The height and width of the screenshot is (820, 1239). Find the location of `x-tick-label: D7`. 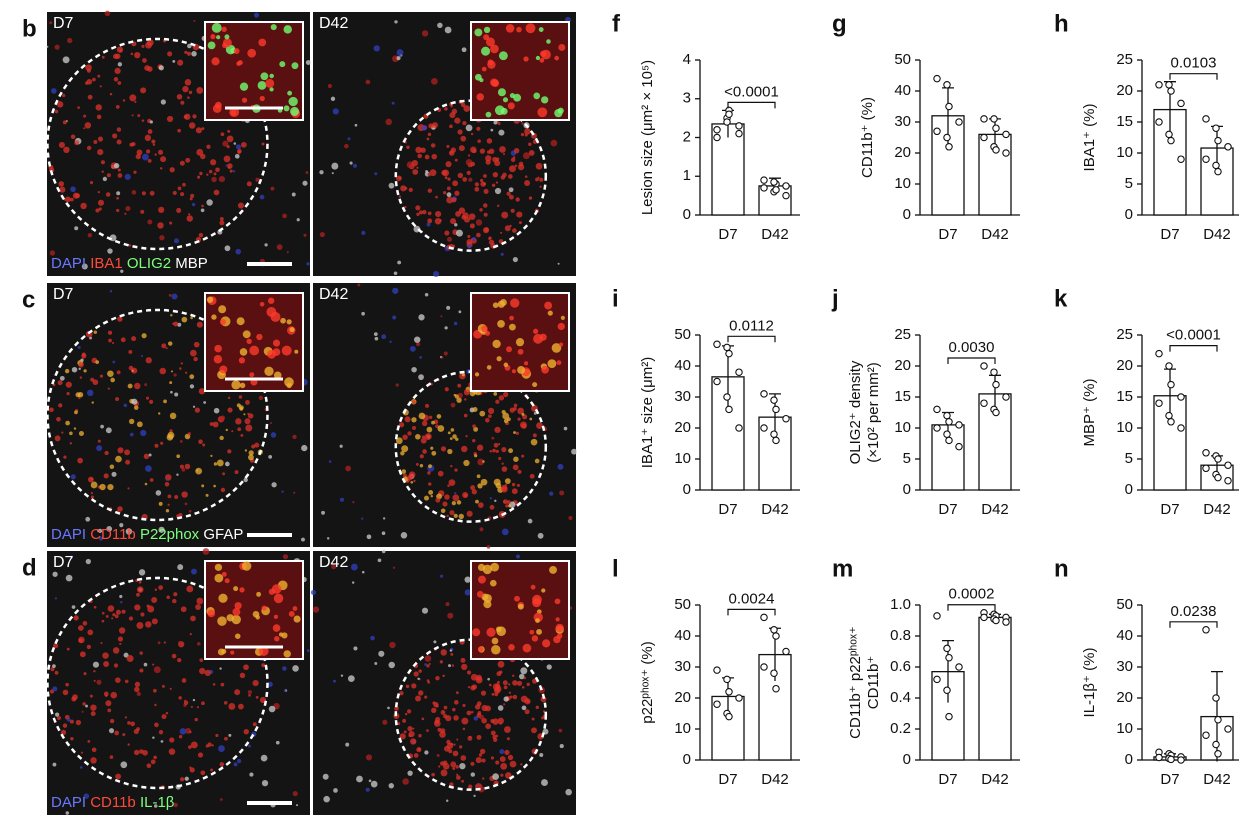

x-tick-label: D7 is located at coordinates (727, 779).